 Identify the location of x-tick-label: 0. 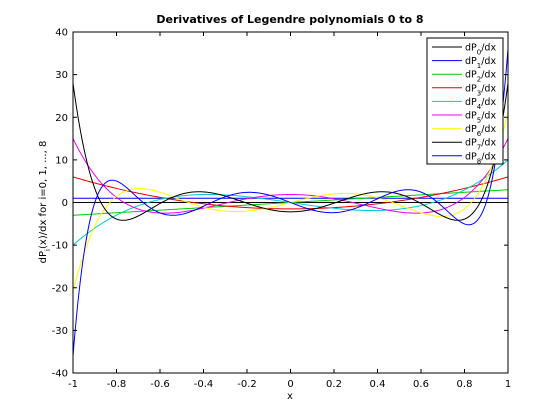
(290, 384).